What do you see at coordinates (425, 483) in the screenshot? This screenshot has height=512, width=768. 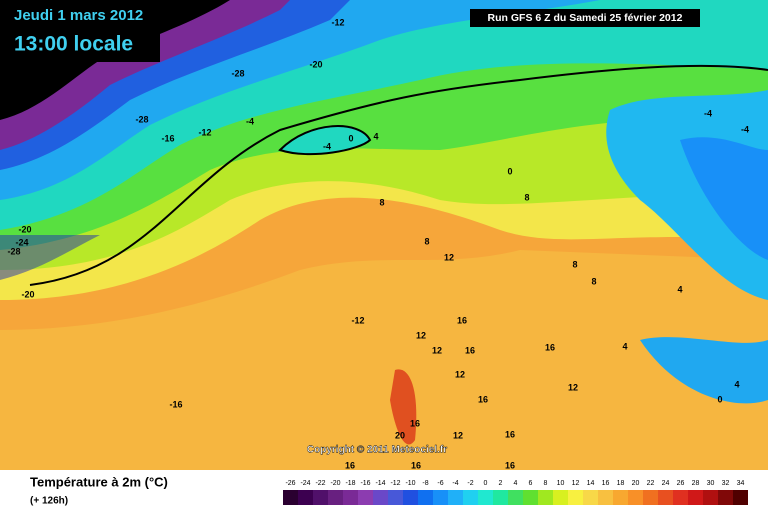 I see `color-bar-label: -8` at bounding box center [425, 483].